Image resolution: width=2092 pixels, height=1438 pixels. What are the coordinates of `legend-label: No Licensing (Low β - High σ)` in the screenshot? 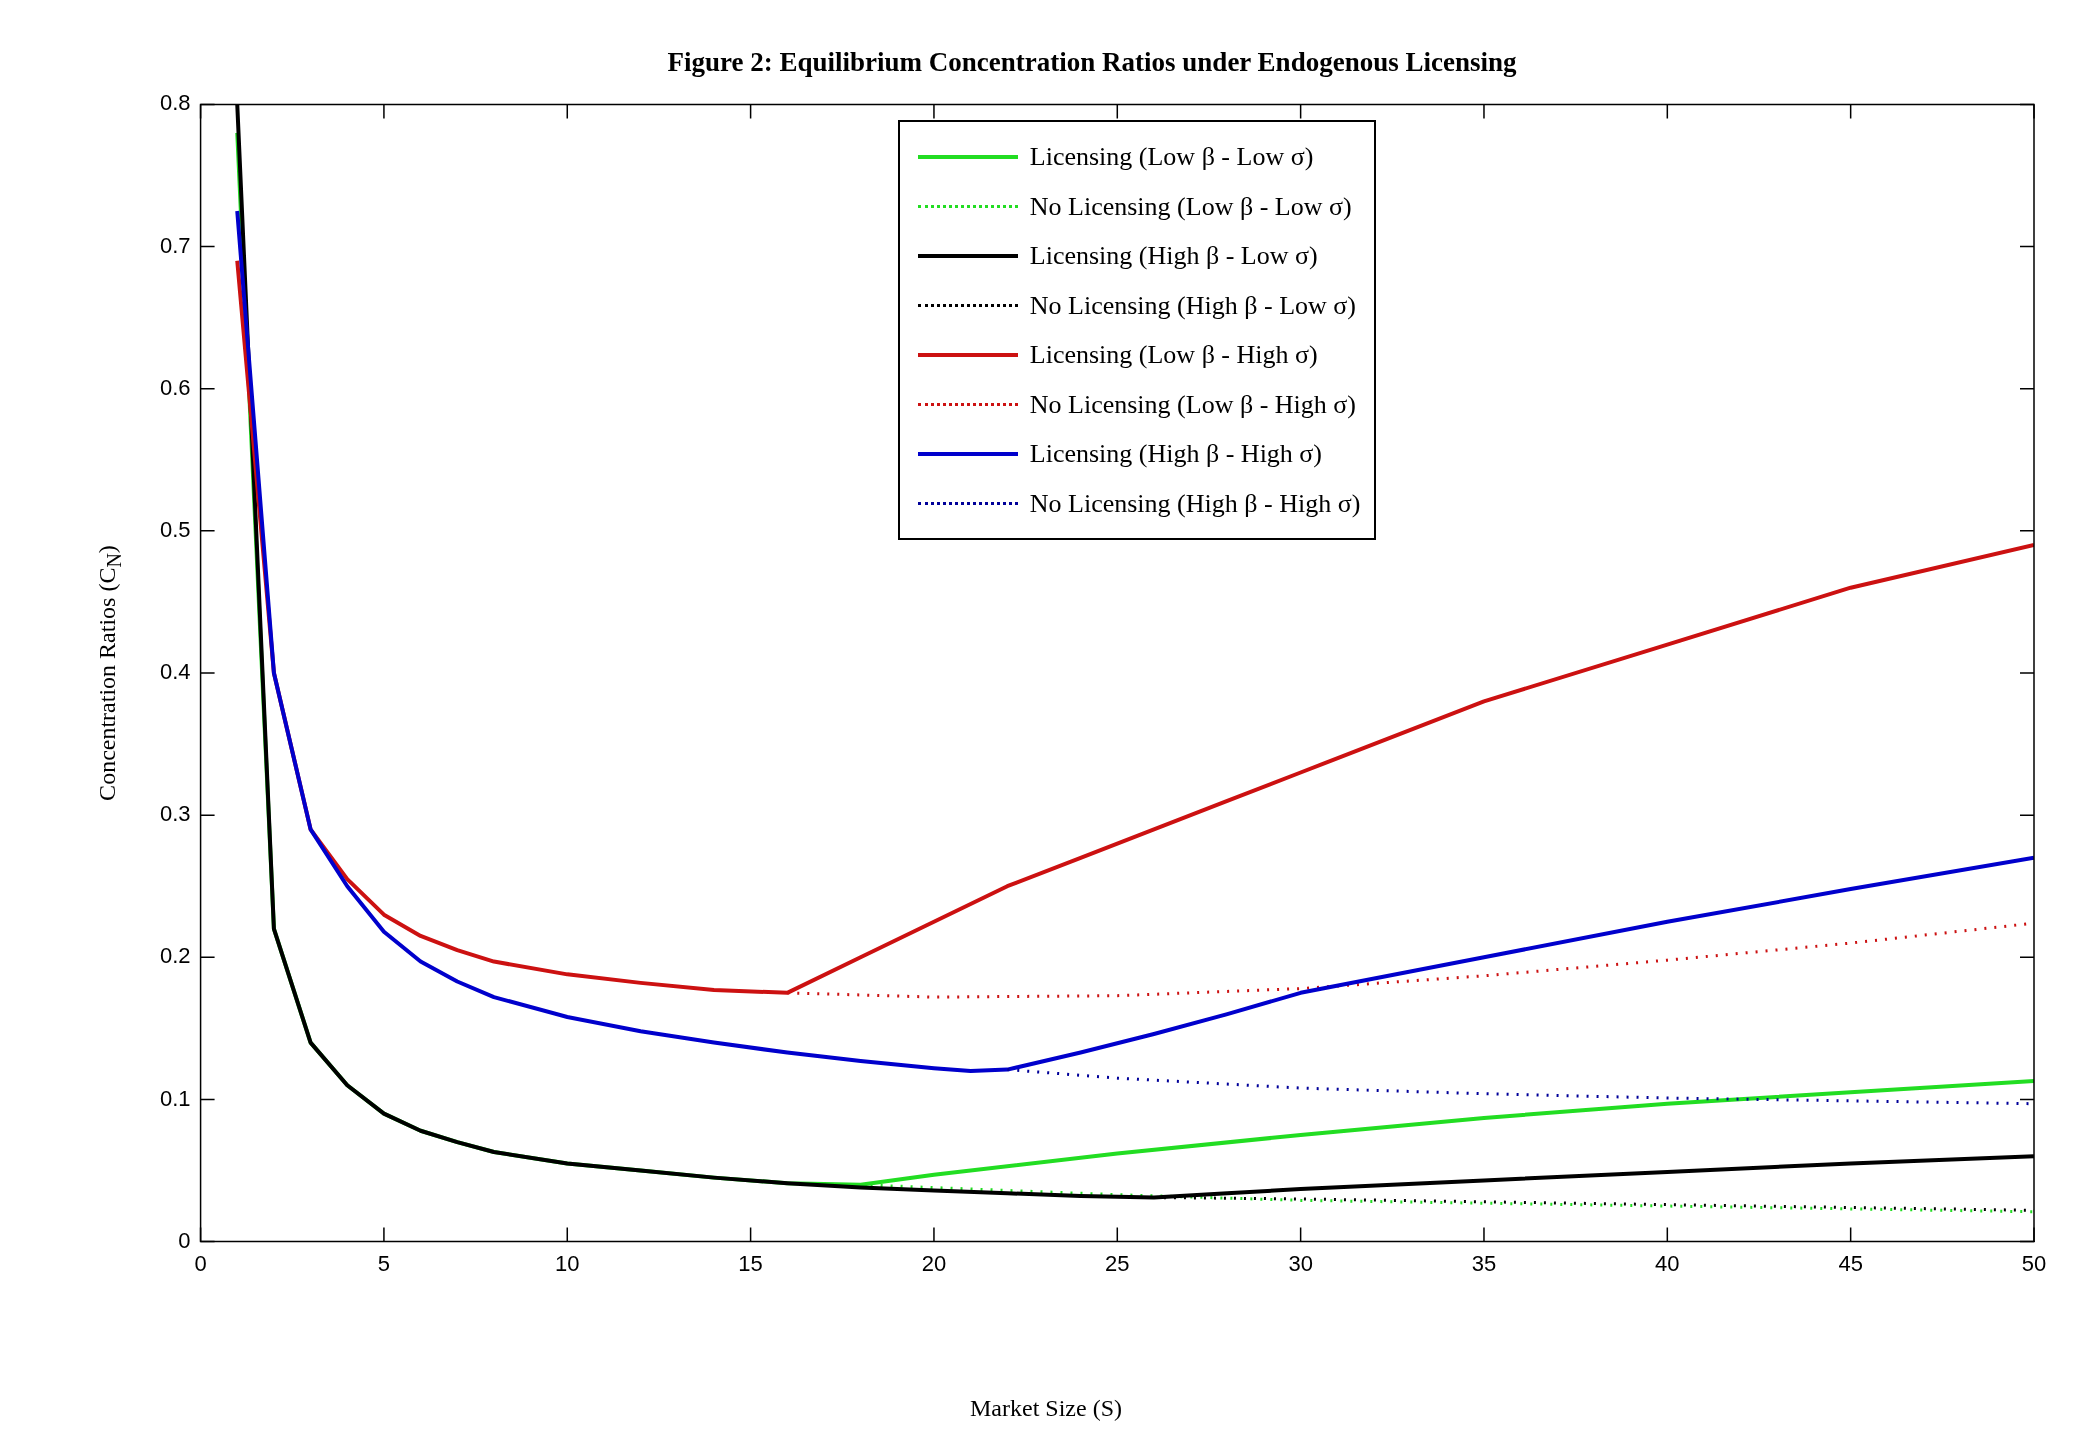 It's located at (1192, 404).